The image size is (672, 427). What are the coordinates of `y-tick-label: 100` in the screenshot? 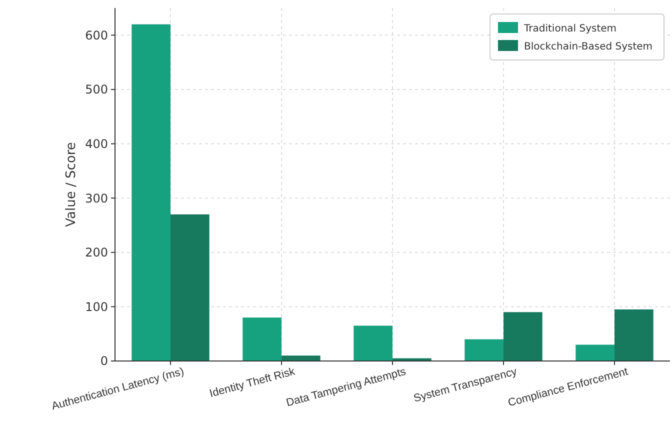 It's located at (96, 307).